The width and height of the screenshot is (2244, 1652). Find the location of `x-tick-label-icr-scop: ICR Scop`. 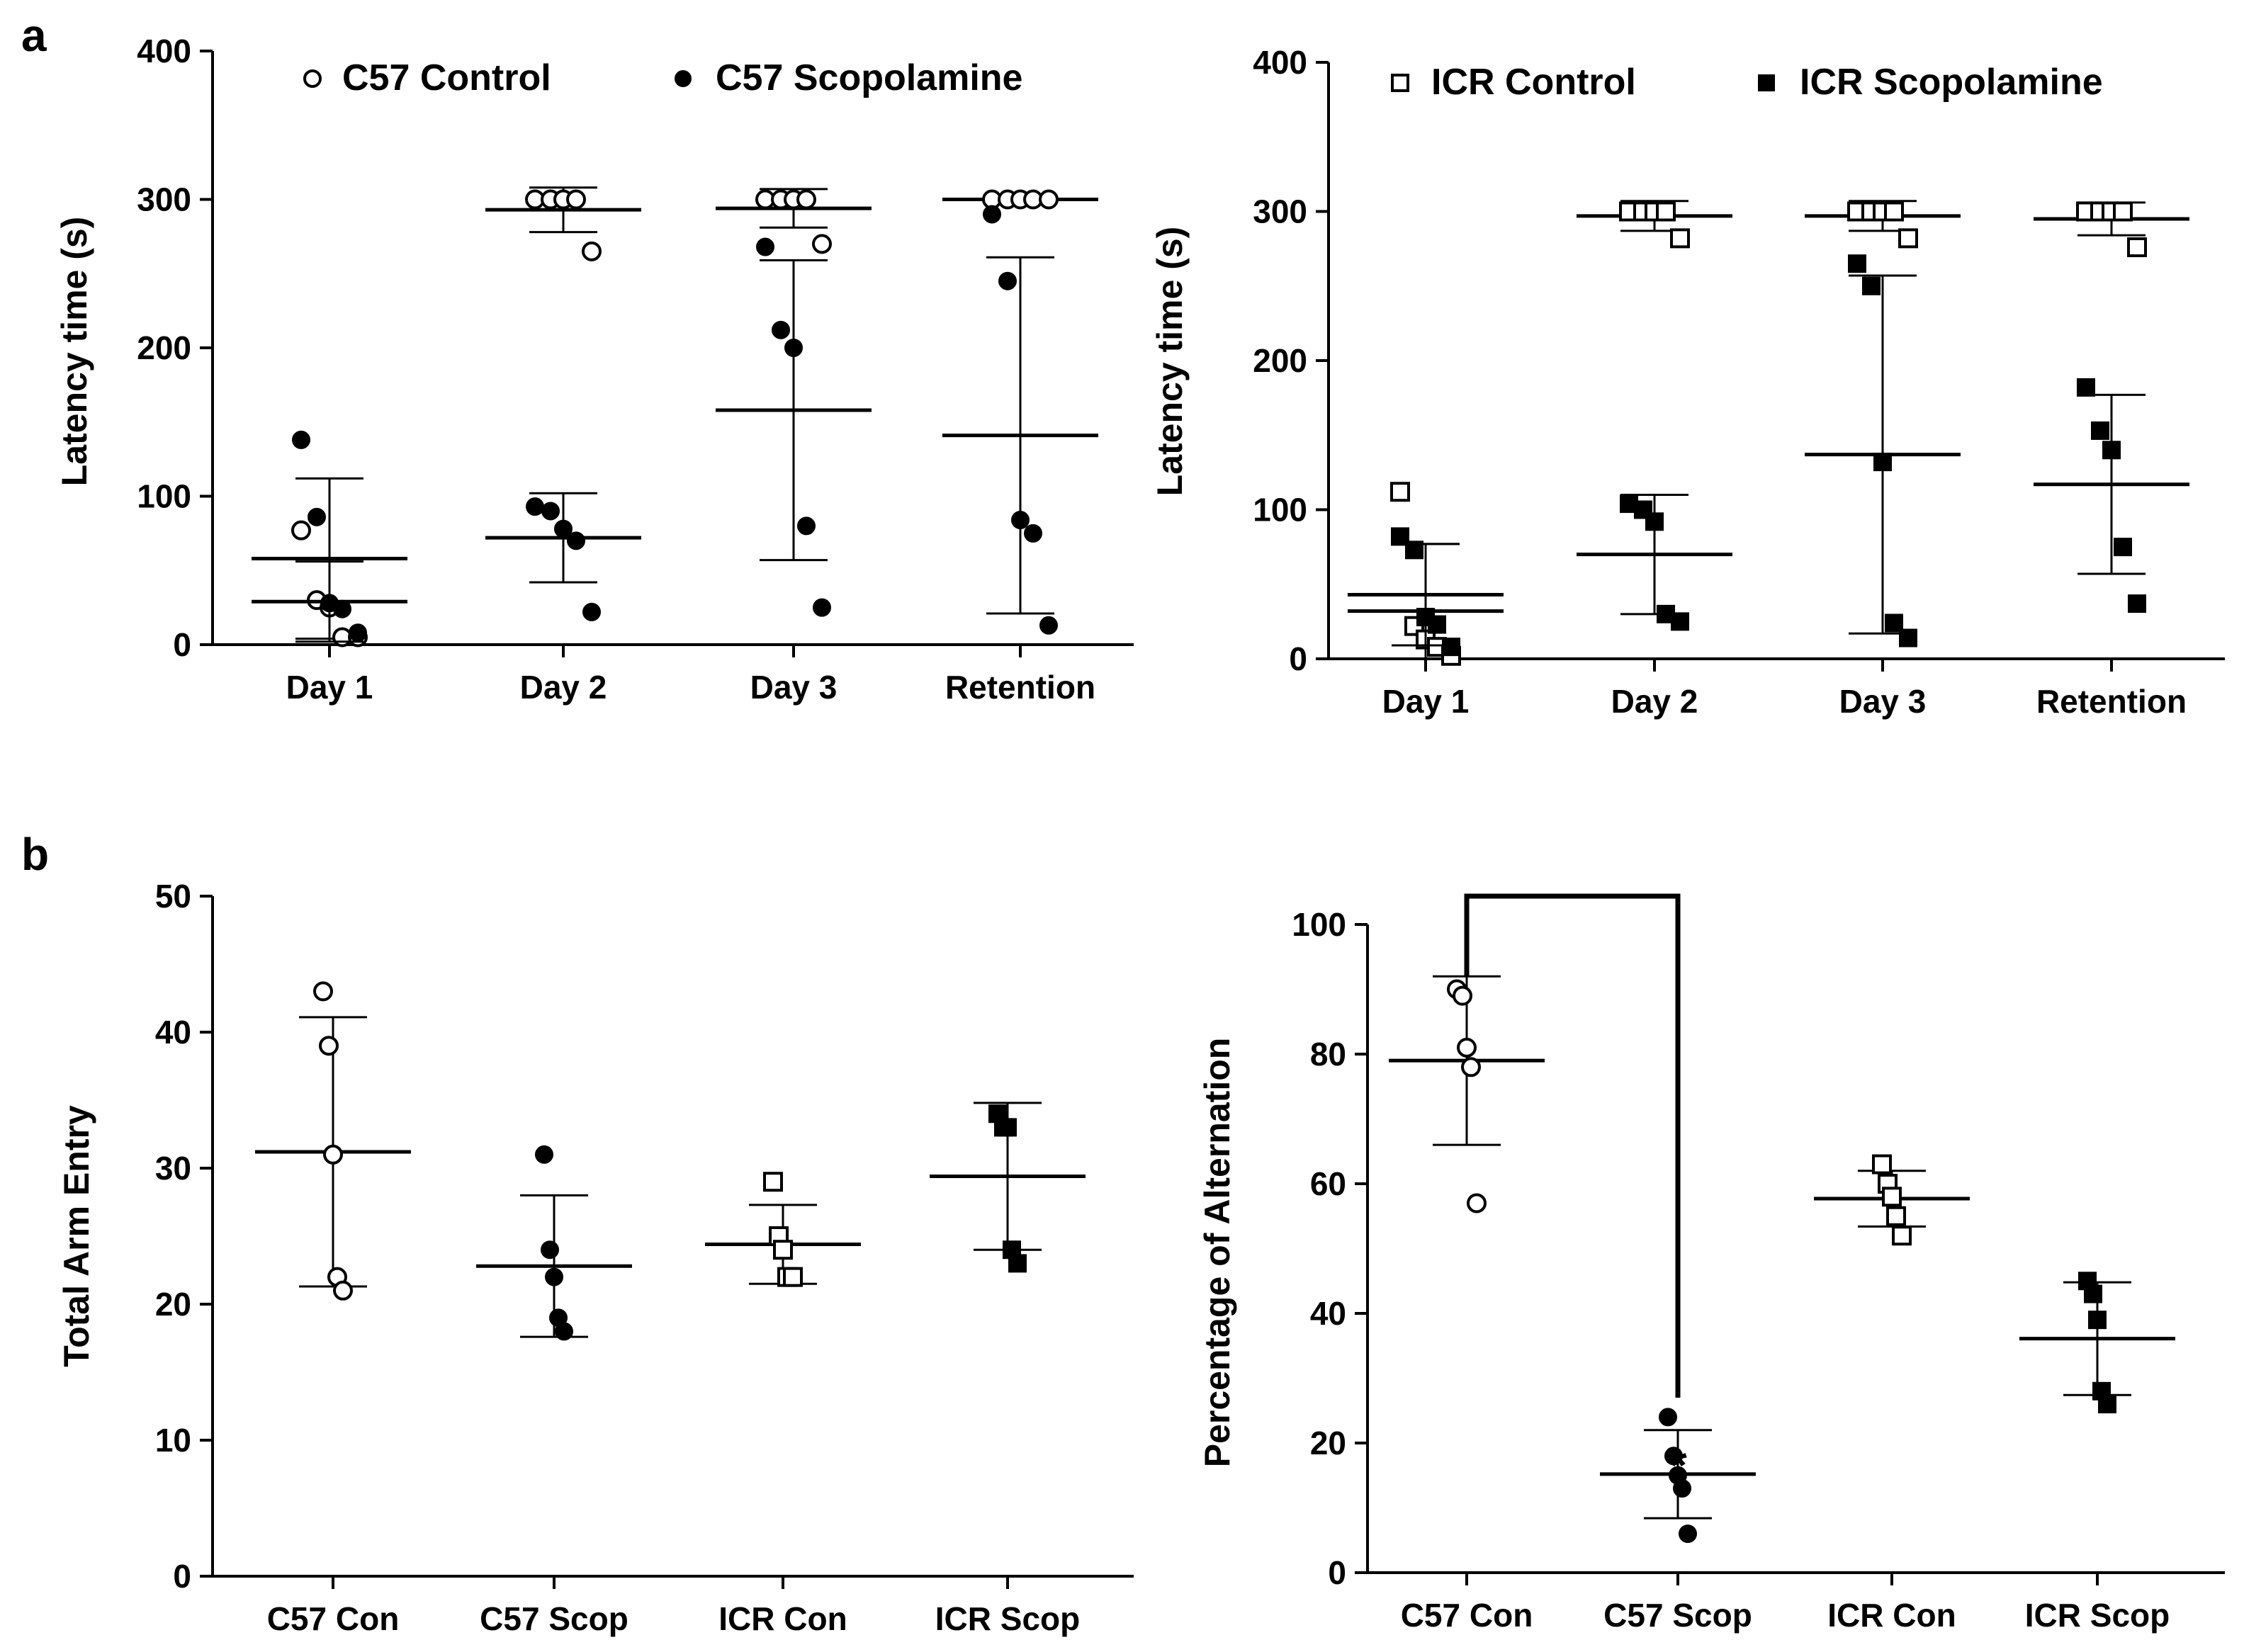

x-tick-label-icr-scop: ICR Scop is located at coordinates (1007, 1618).